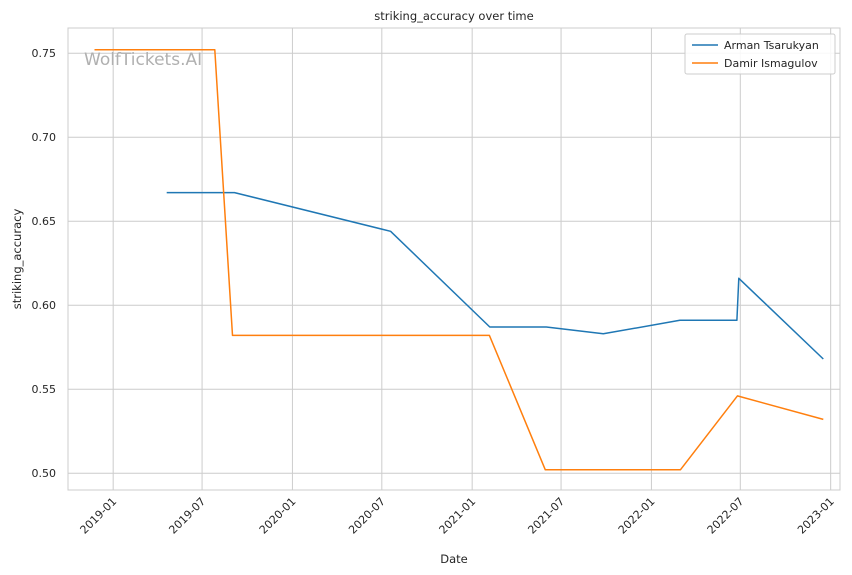 The image size is (852, 575). I want to click on x-tick-label: 2023-01, so click(816, 516).